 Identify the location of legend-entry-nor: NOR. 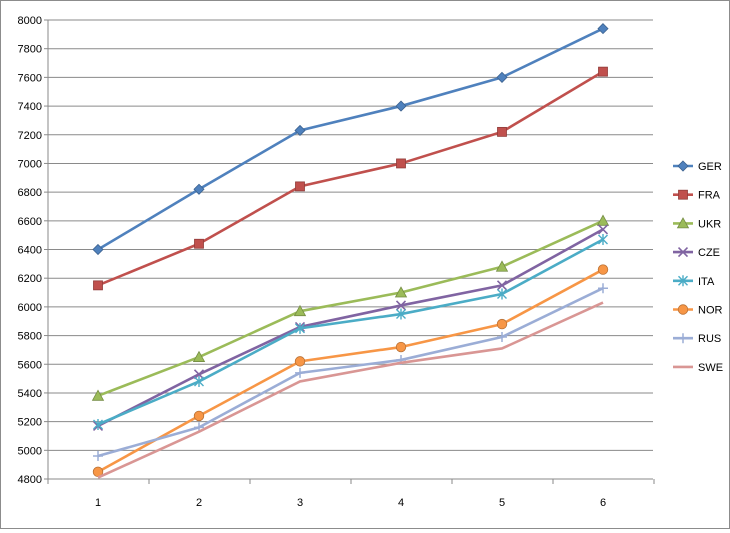
(698, 310).